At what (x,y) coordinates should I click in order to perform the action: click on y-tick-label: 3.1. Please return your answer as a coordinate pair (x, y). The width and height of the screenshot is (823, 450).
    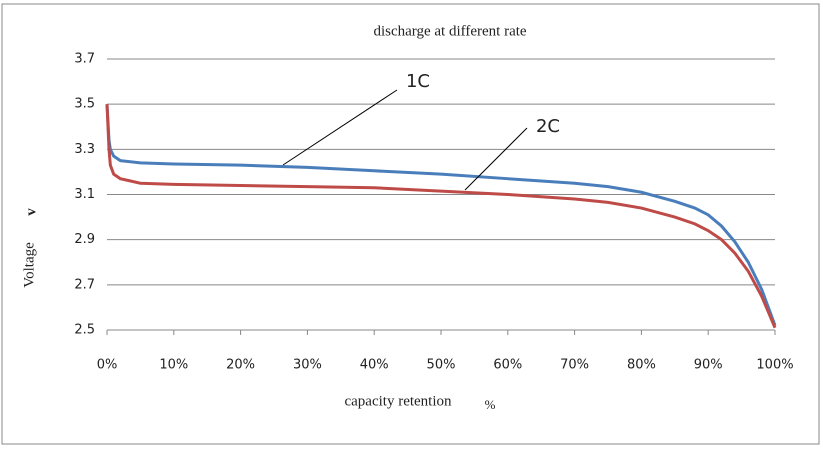
    Looking at the image, I should click on (84, 194).